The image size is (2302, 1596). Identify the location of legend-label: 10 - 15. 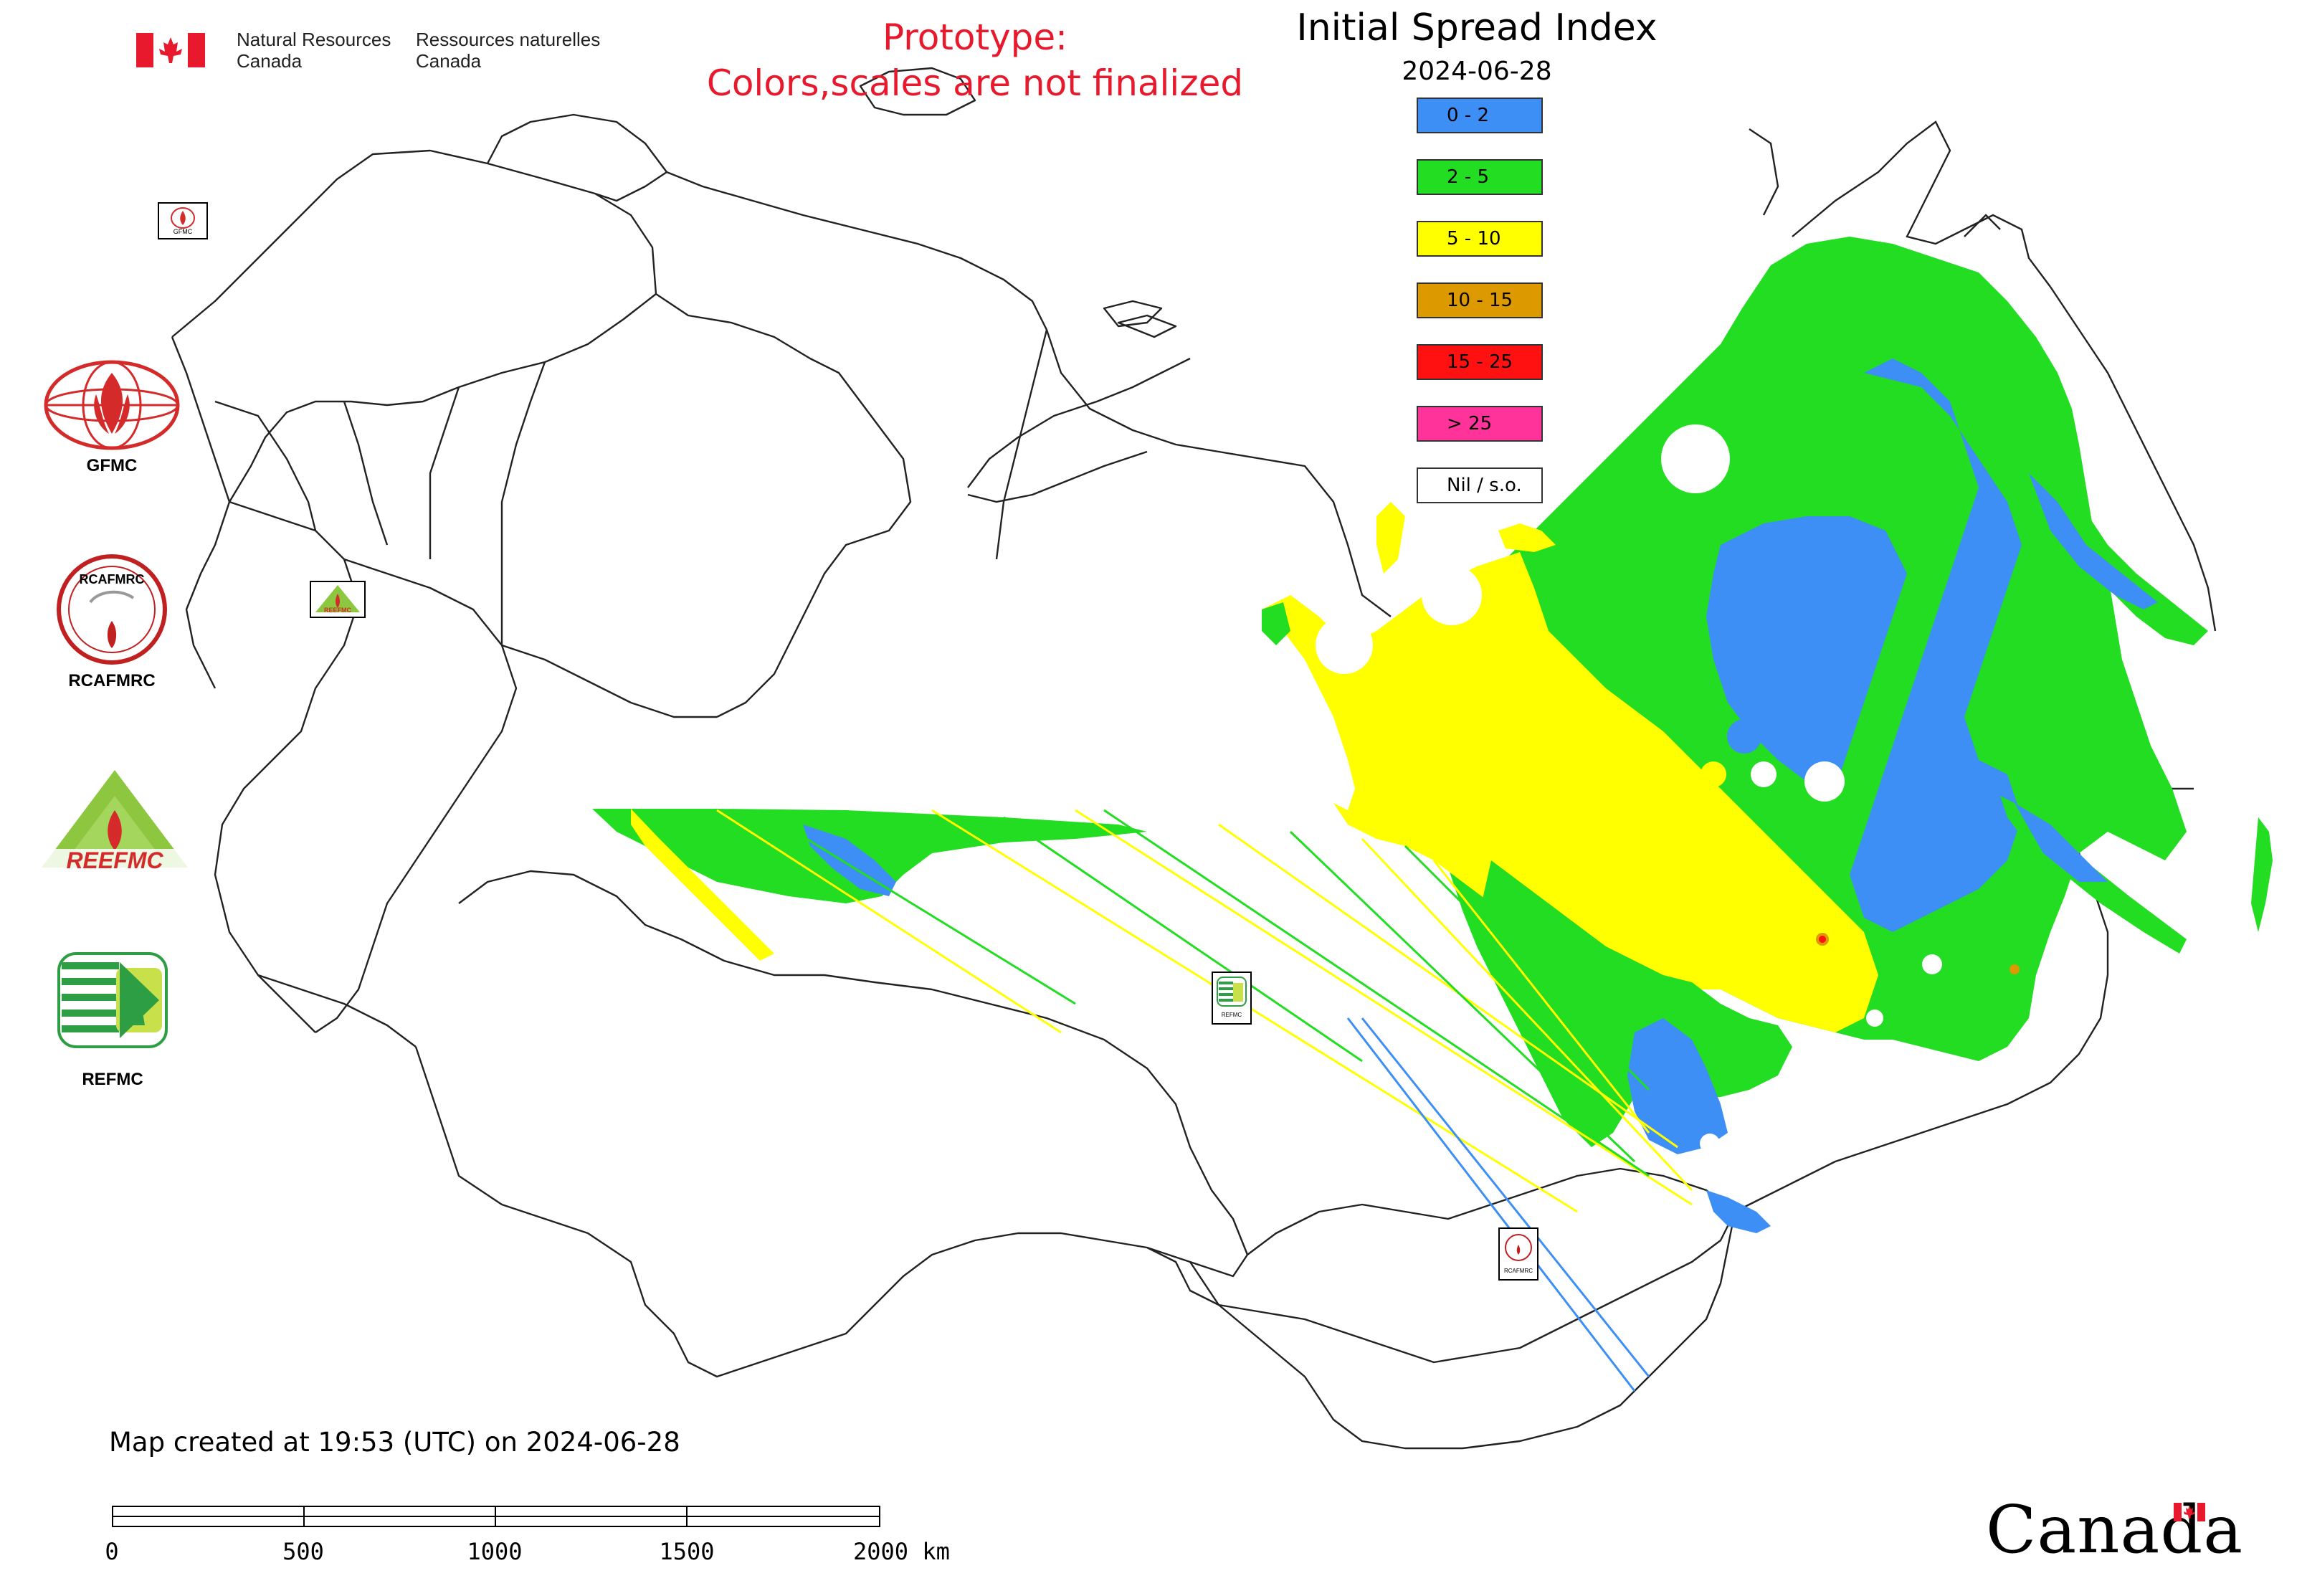
(1480, 300).